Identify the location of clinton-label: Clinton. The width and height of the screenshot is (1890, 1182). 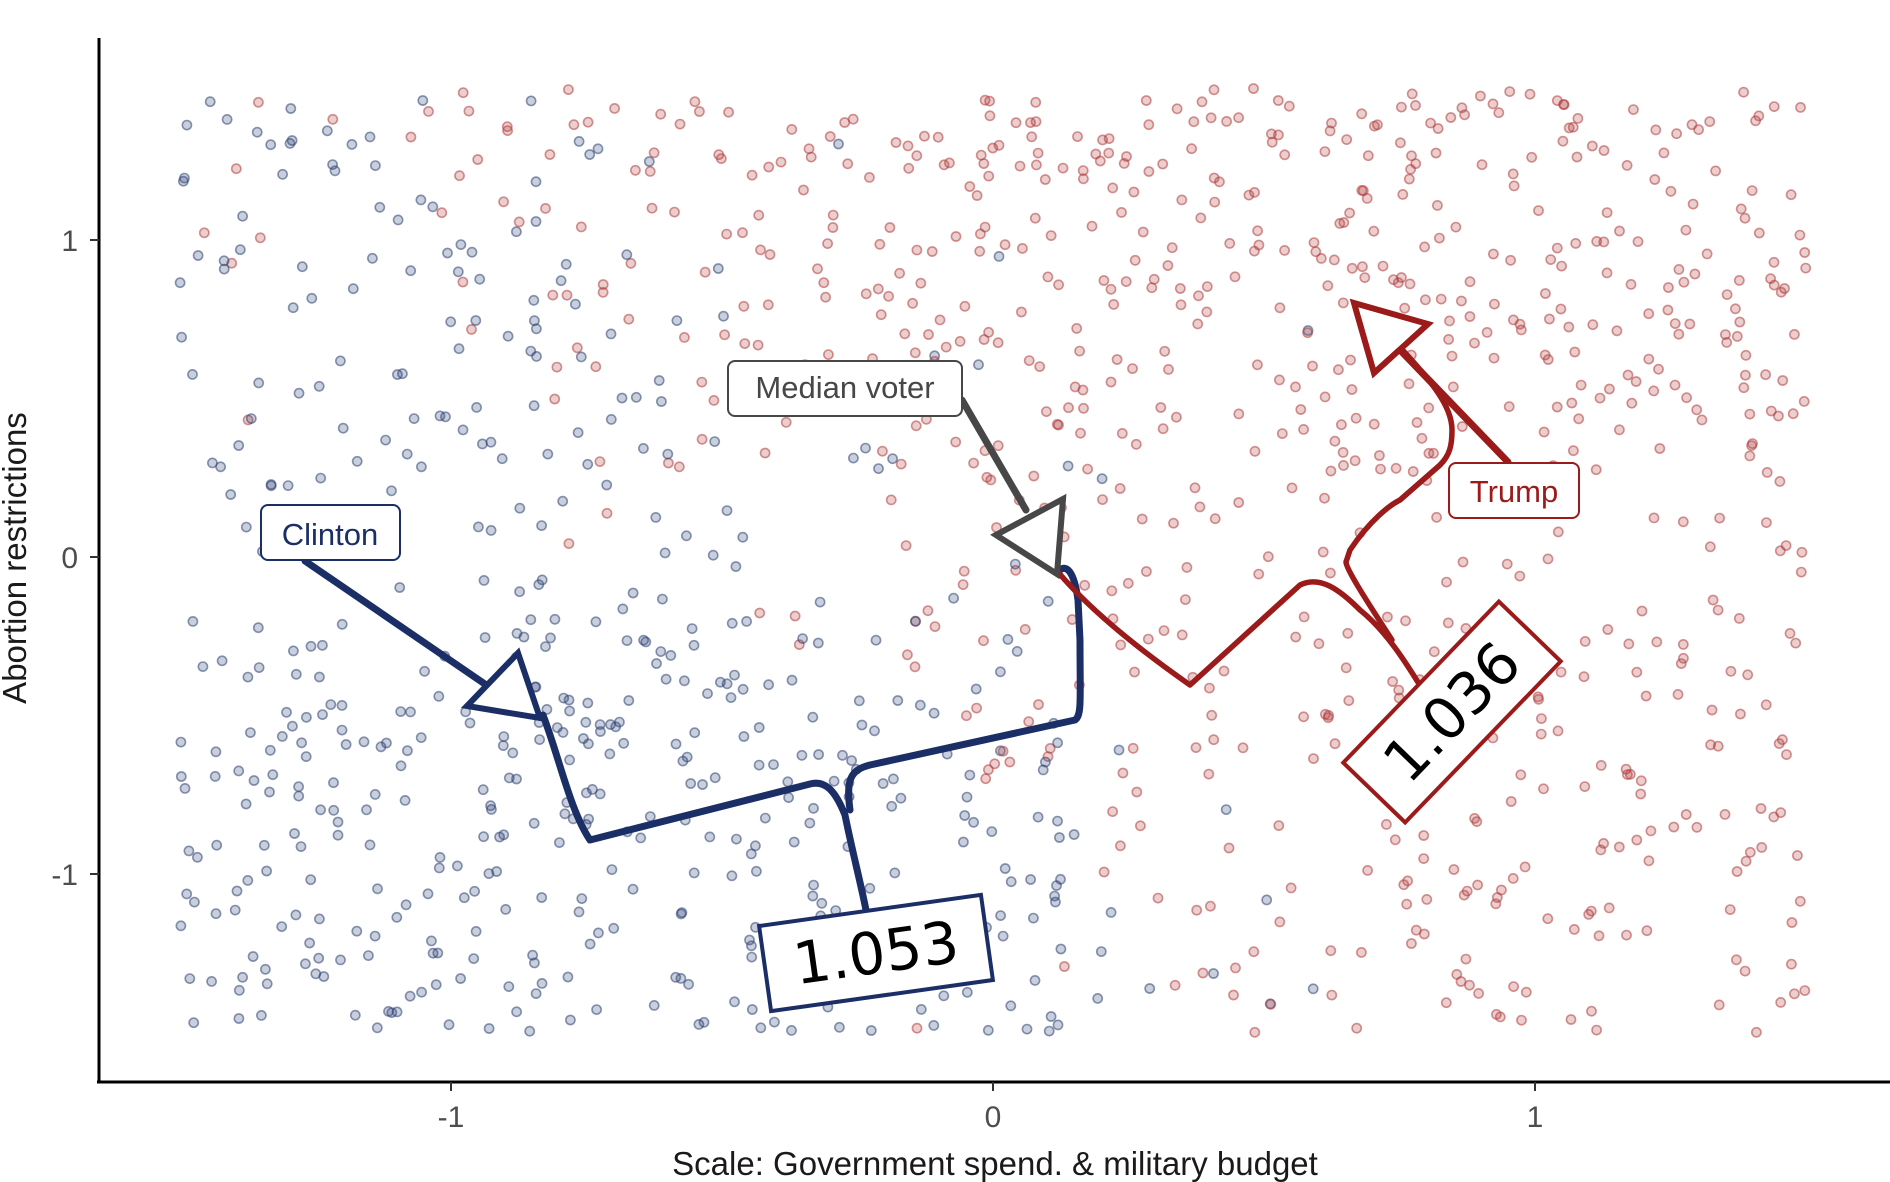
(330, 534).